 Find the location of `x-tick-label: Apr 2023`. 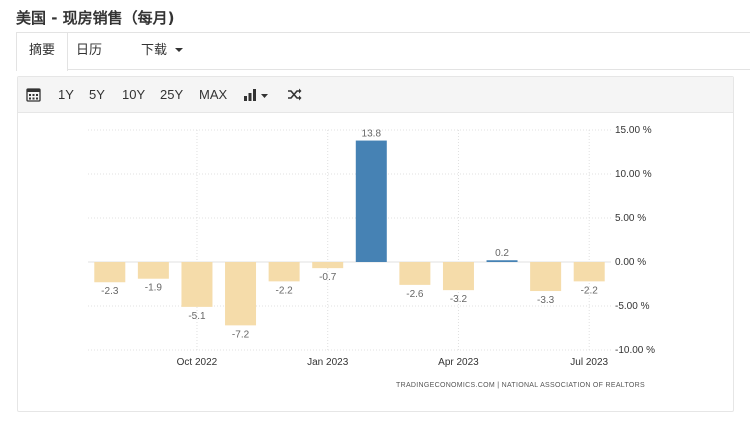

x-tick-label: Apr 2023 is located at coordinates (458, 362).